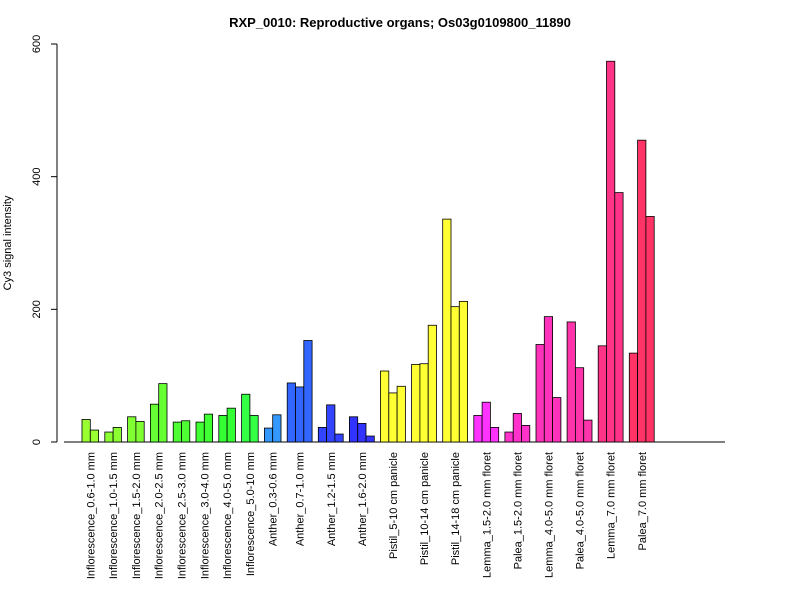 Image resolution: width=800 pixels, height=600 pixels. What do you see at coordinates (332, 499) in the screenshot?
I see `category-label: Anther_1.2-1.5 mm` at bounding box center [332, 499].